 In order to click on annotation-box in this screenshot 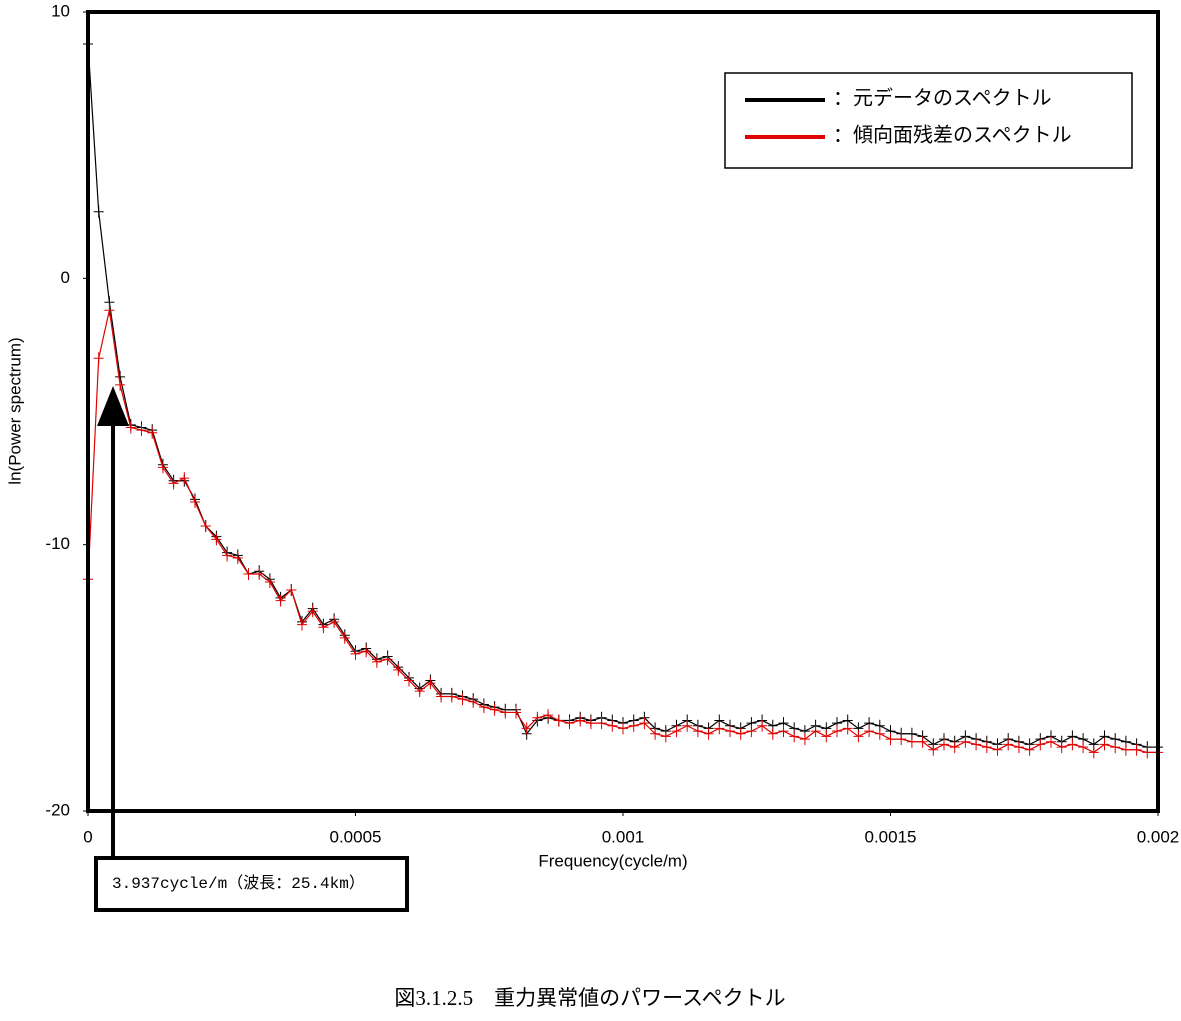, I will do `click(251, 884)`.